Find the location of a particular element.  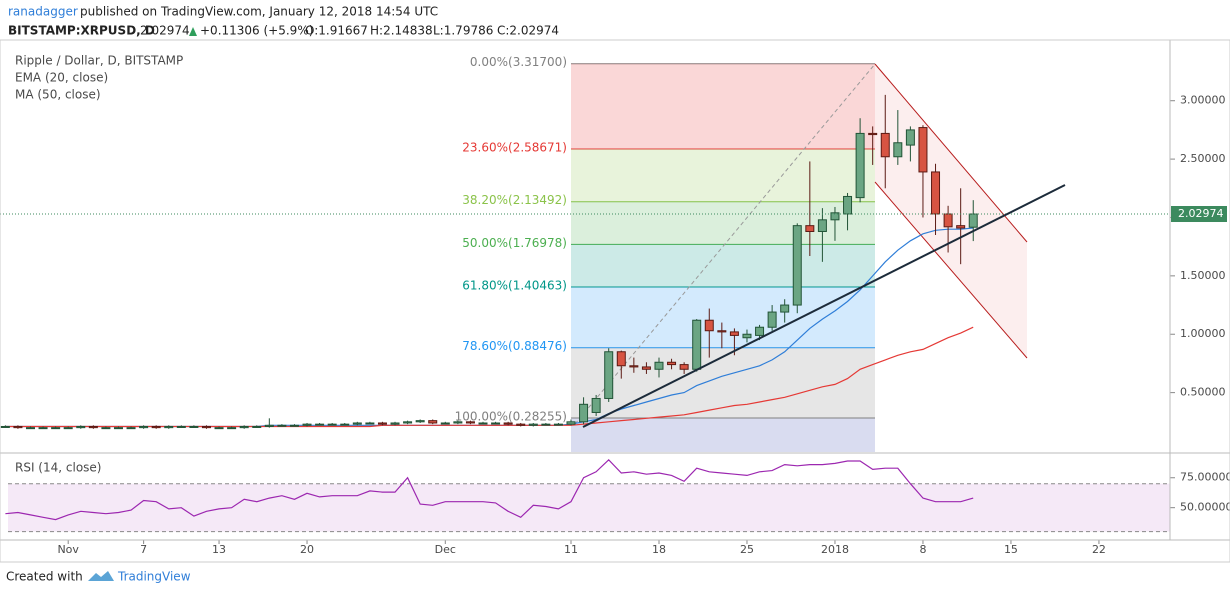

last-price-label: 2.02974 is located at coordinates (1201, 213).